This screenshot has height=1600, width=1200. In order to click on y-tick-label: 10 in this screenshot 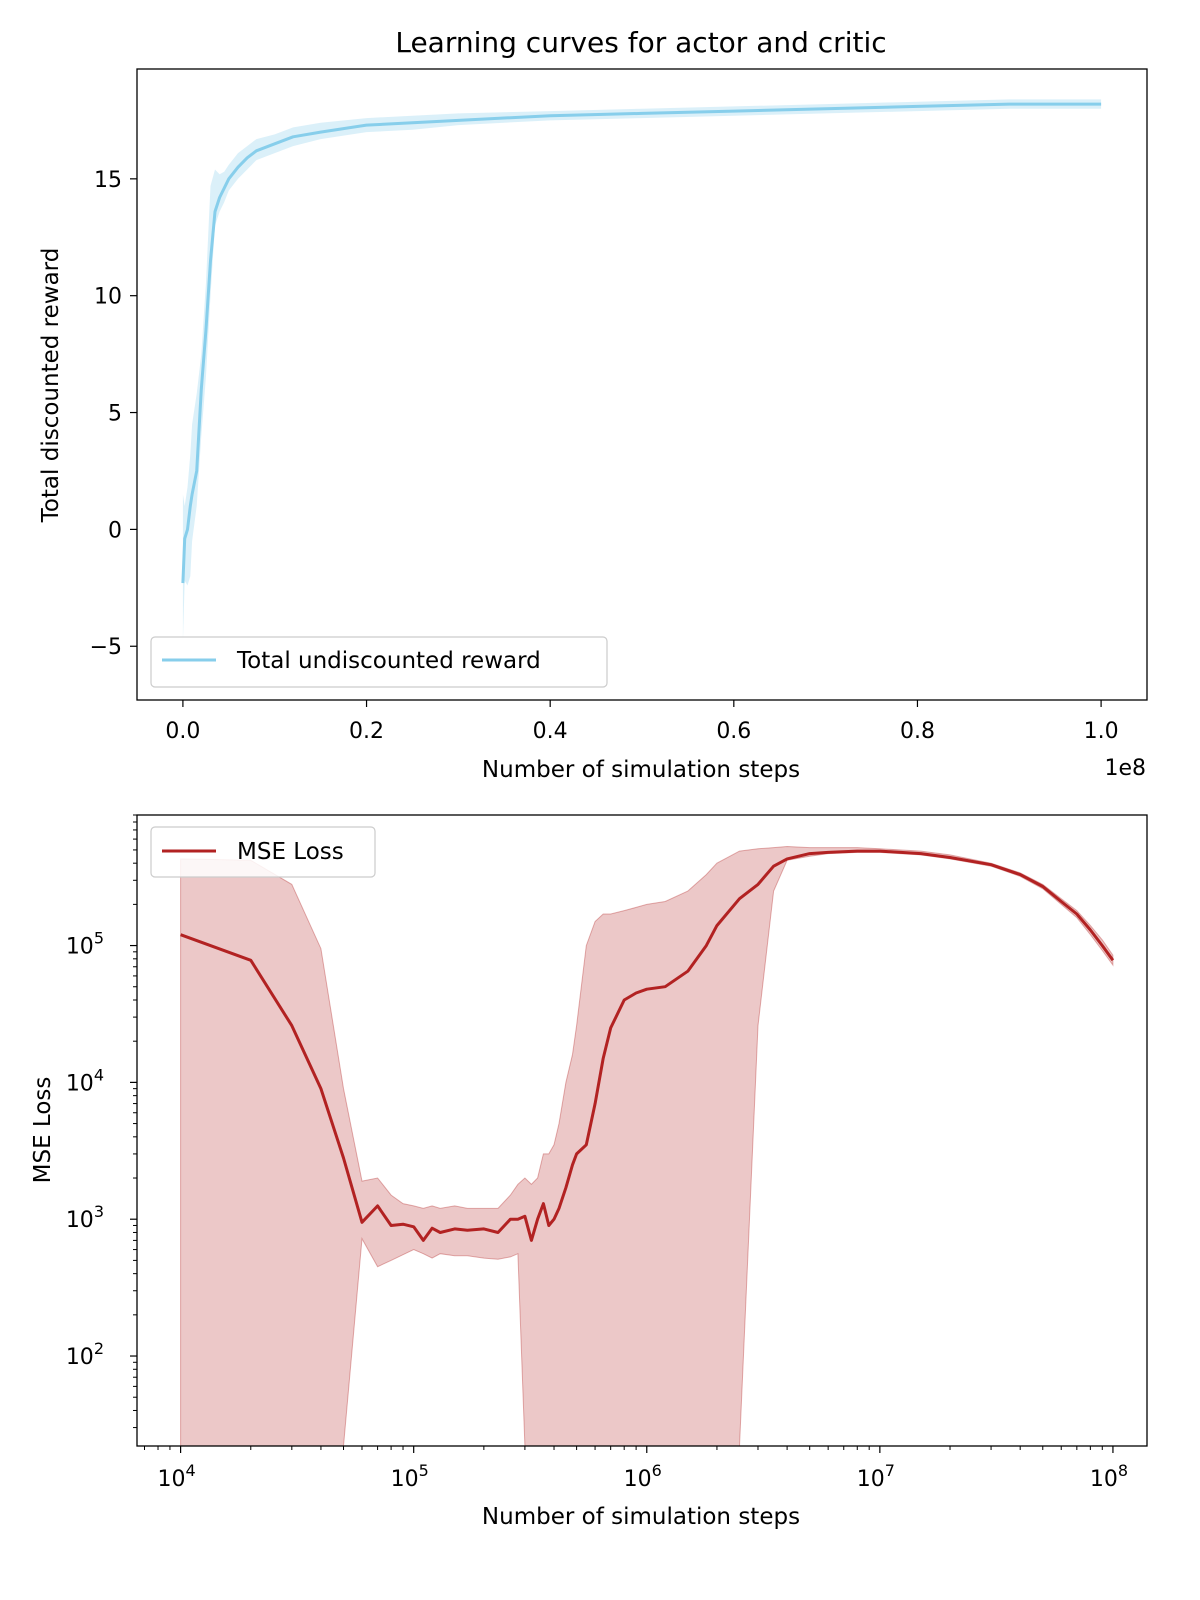, I will do `click(108, 297)`.